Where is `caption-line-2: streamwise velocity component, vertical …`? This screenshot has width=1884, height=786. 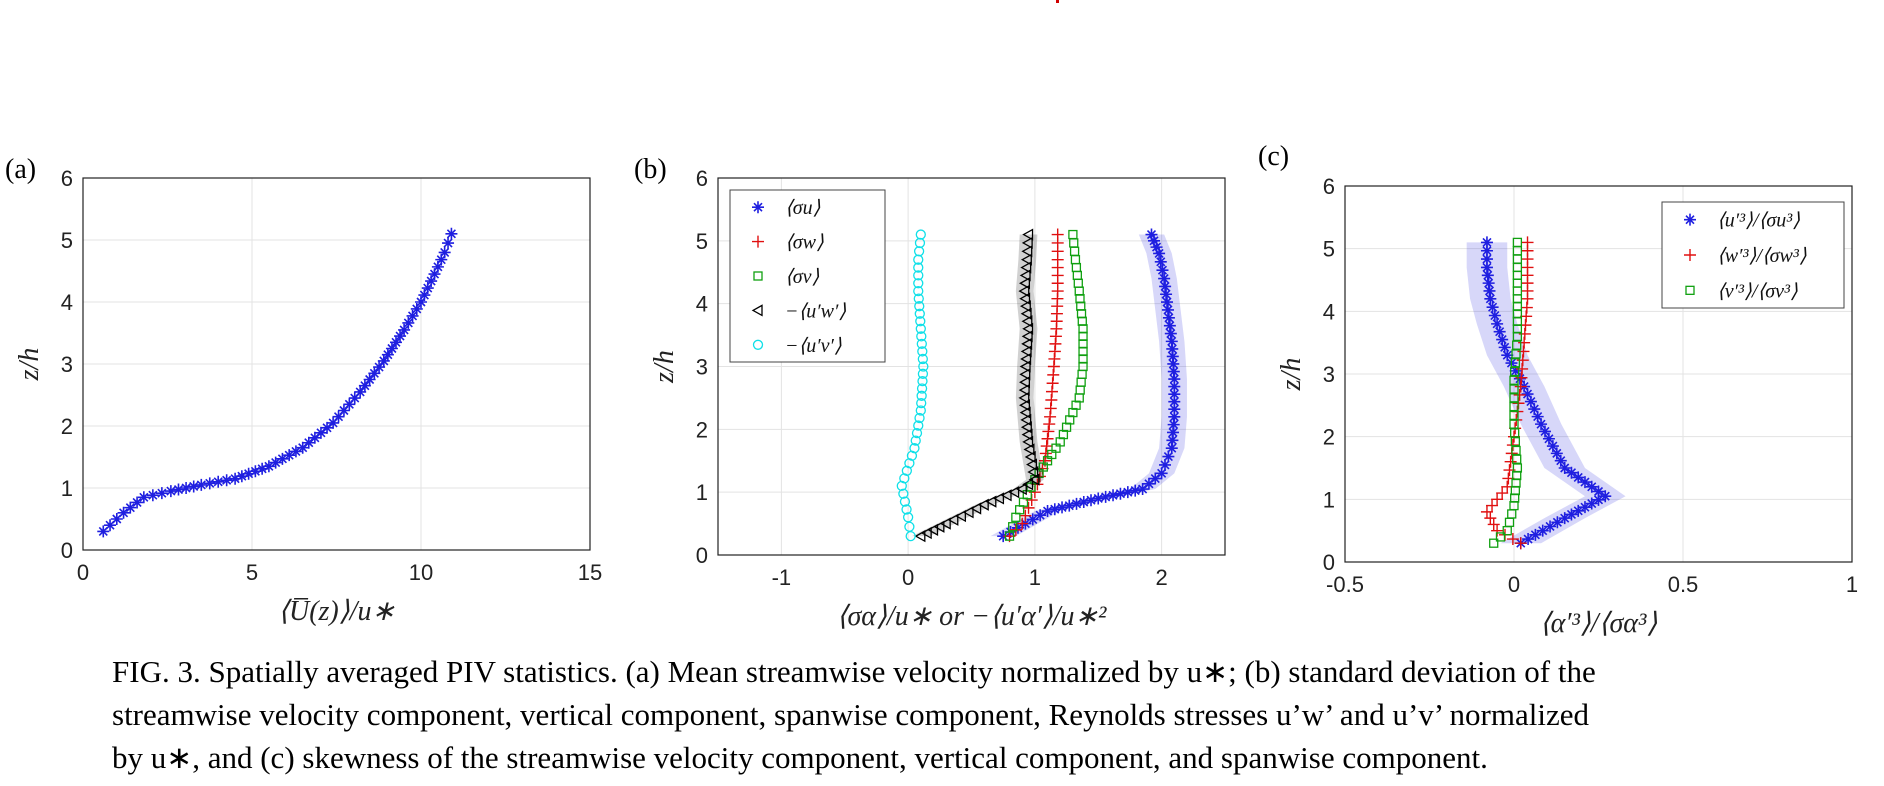 caption-line-2: streamwise velocity component, vertical … is located at coordinates (850, 714).